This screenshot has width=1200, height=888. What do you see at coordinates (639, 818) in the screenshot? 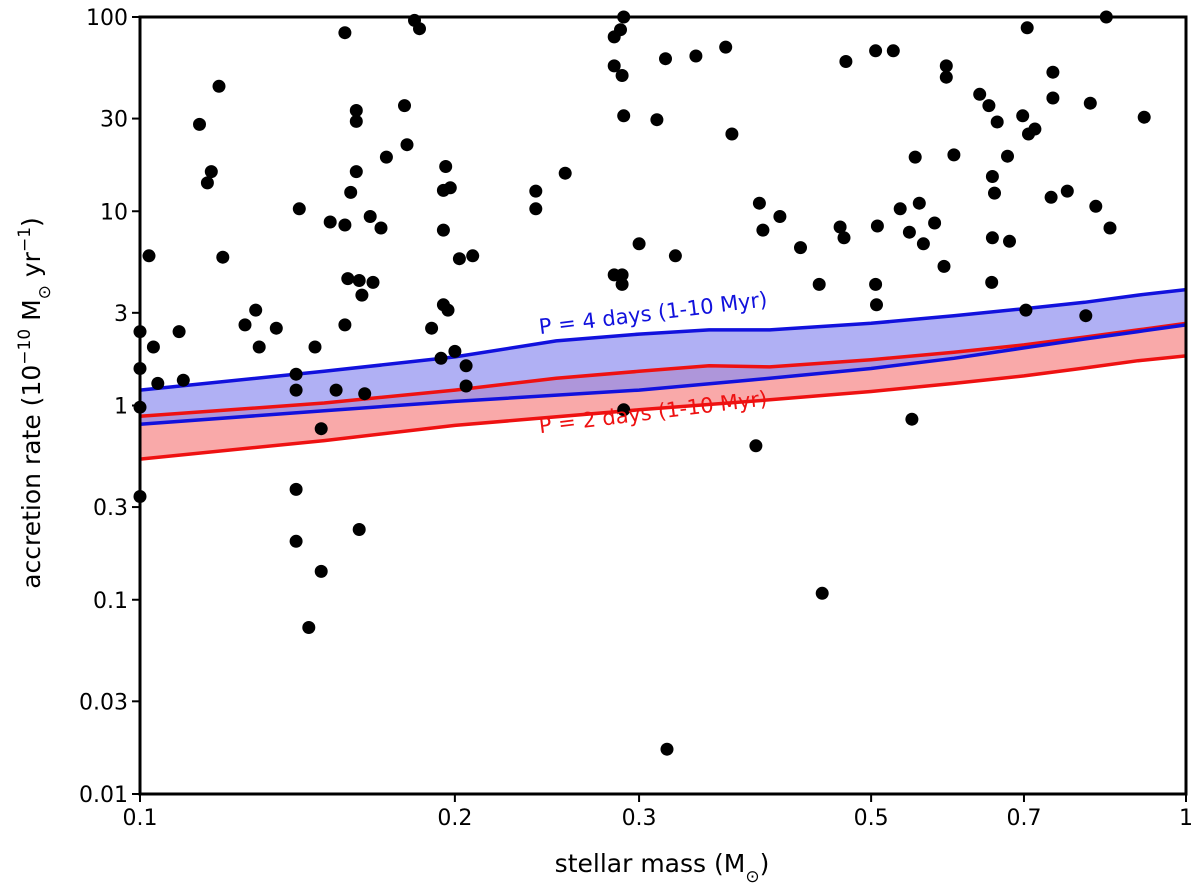
I see `x-tick-label: 0.3` at bounding box center [639, 818].